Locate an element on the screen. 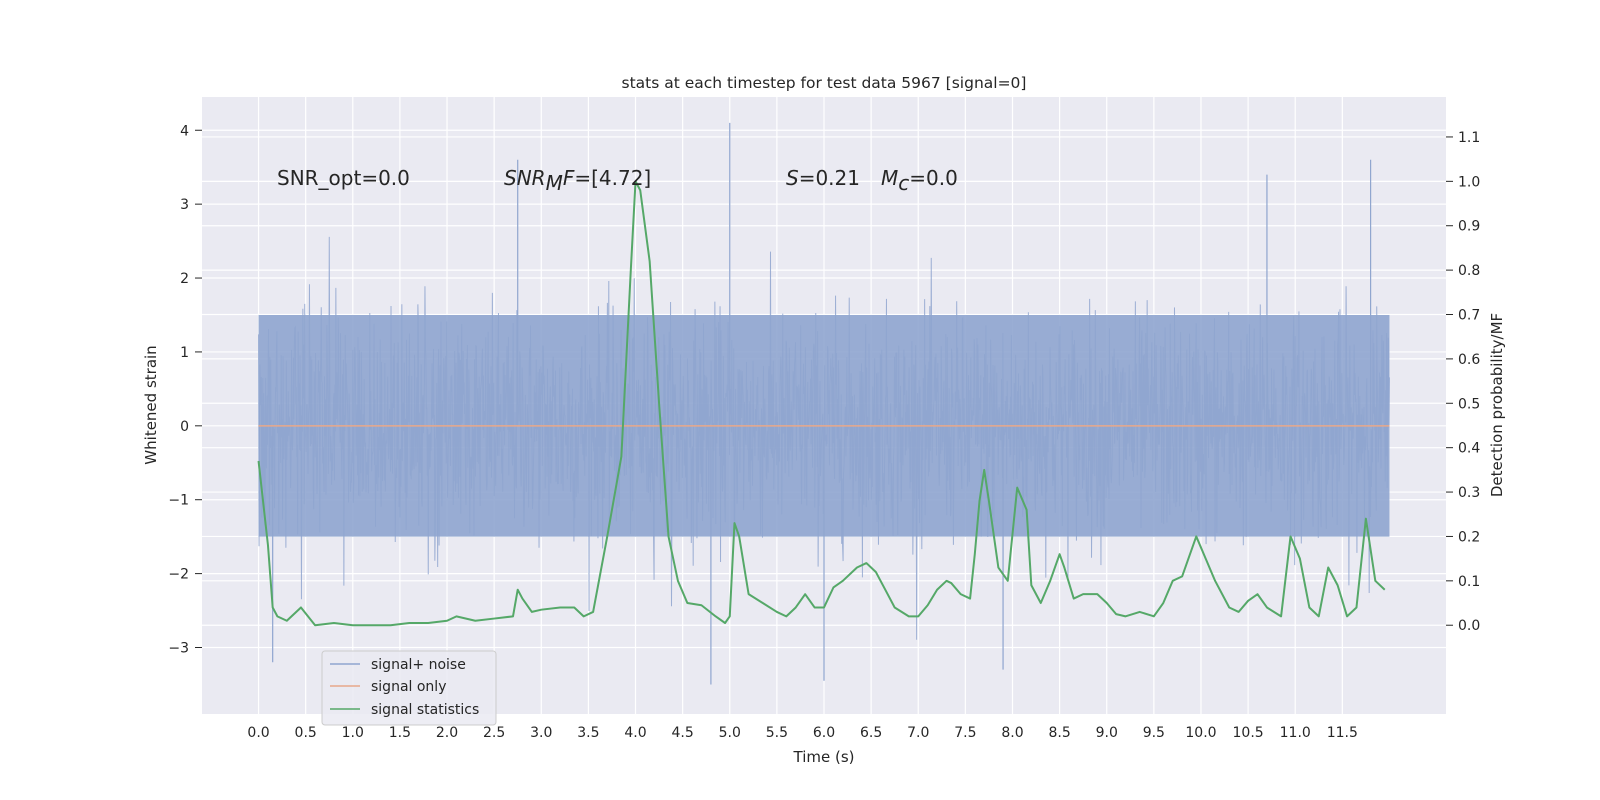 The width and height of the screenshot is (1600, 800). y-tick-label-right: 0.1 is located at coordinates (1469, 582).